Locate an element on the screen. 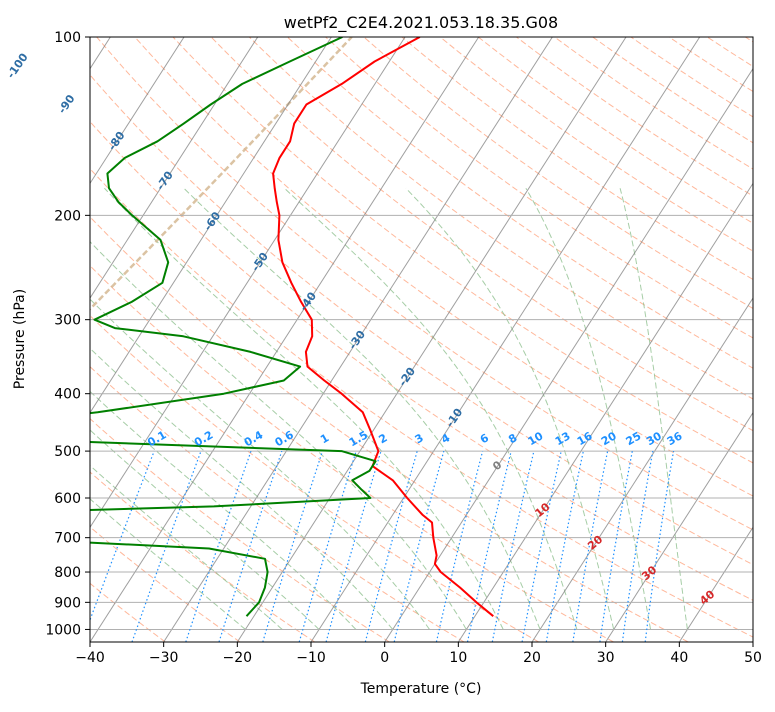  y-tick-label: 1000 is located at coordinates (63, 630).